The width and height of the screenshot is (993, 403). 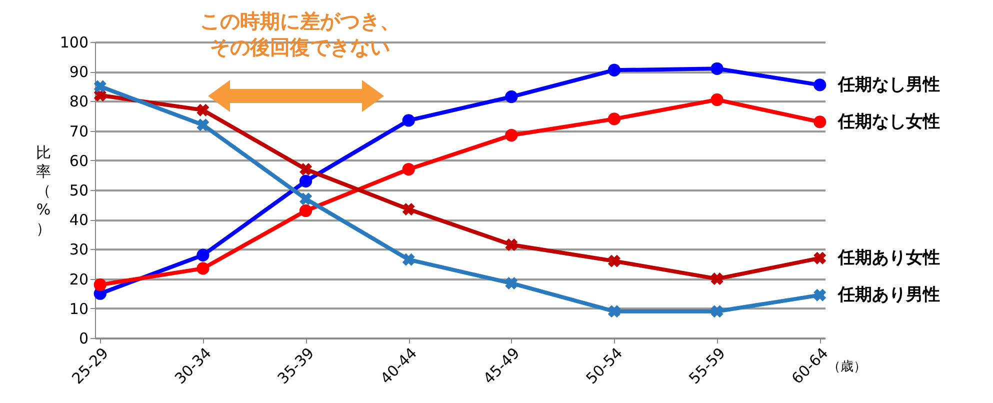 I want to click on text: この時期に差がつき、, so click(x=300, y=21).